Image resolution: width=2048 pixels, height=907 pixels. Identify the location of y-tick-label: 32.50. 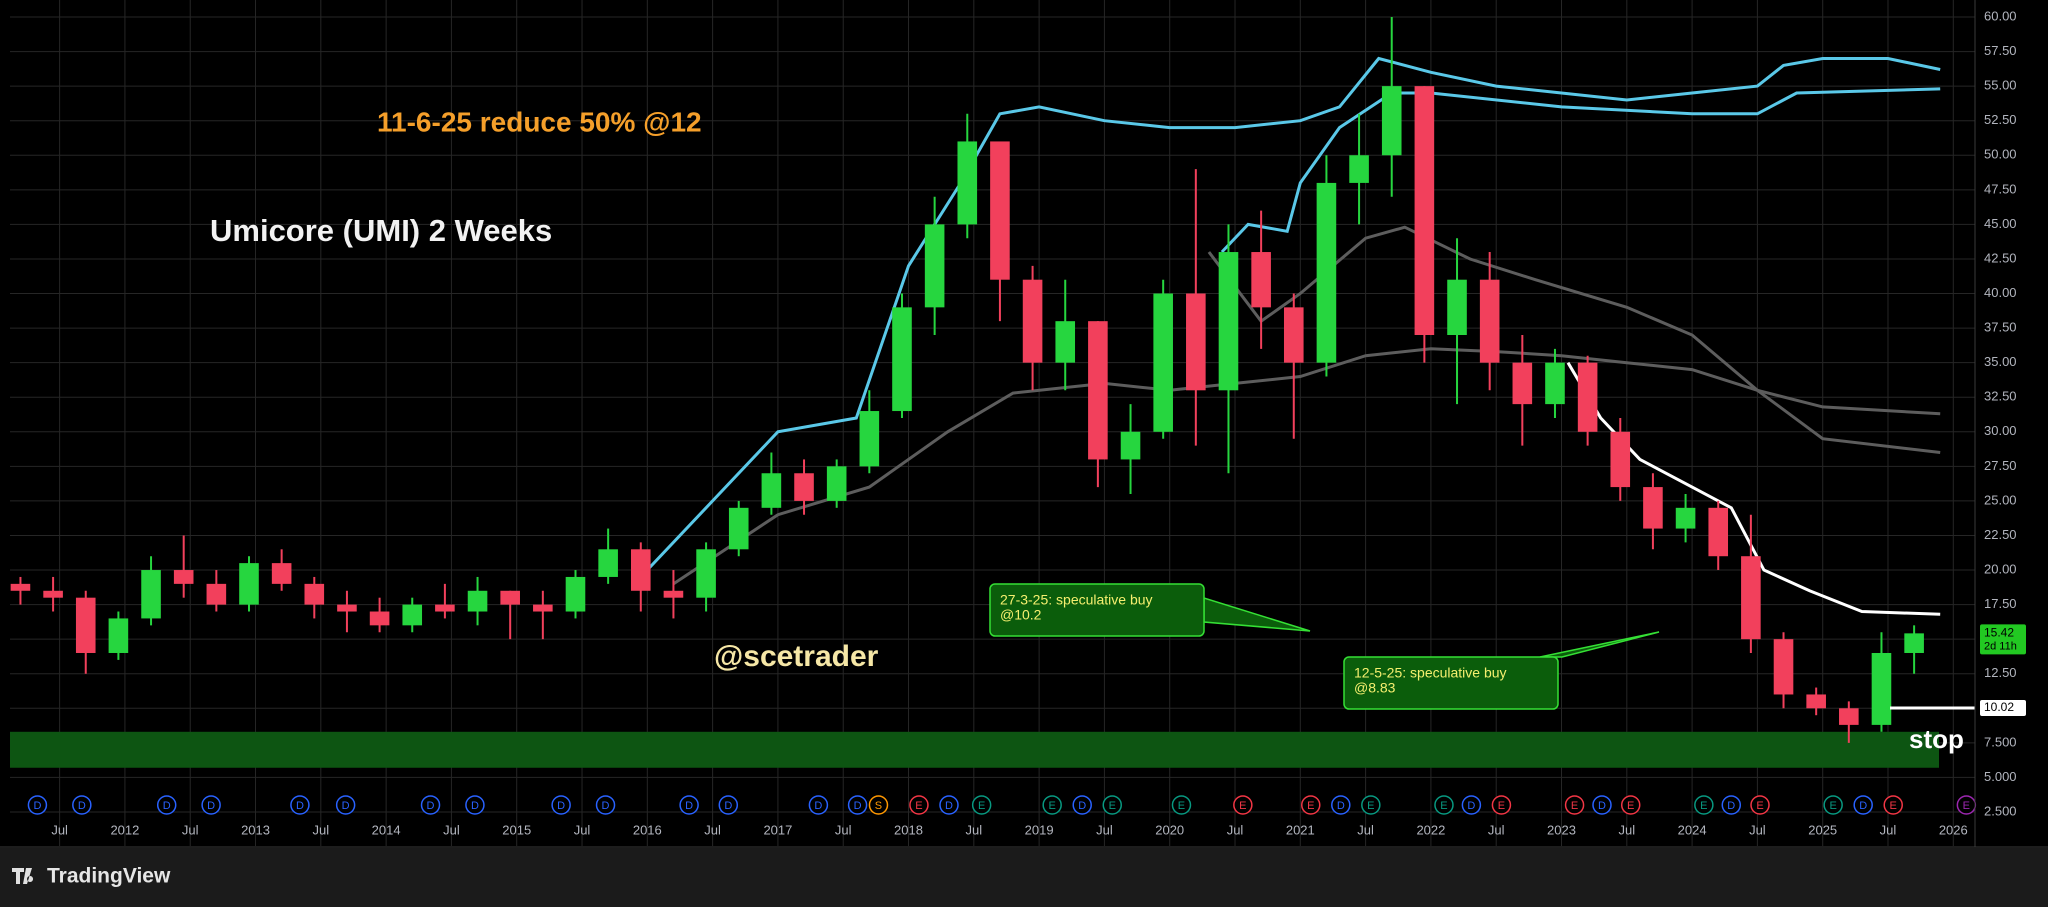
(2000, 396).